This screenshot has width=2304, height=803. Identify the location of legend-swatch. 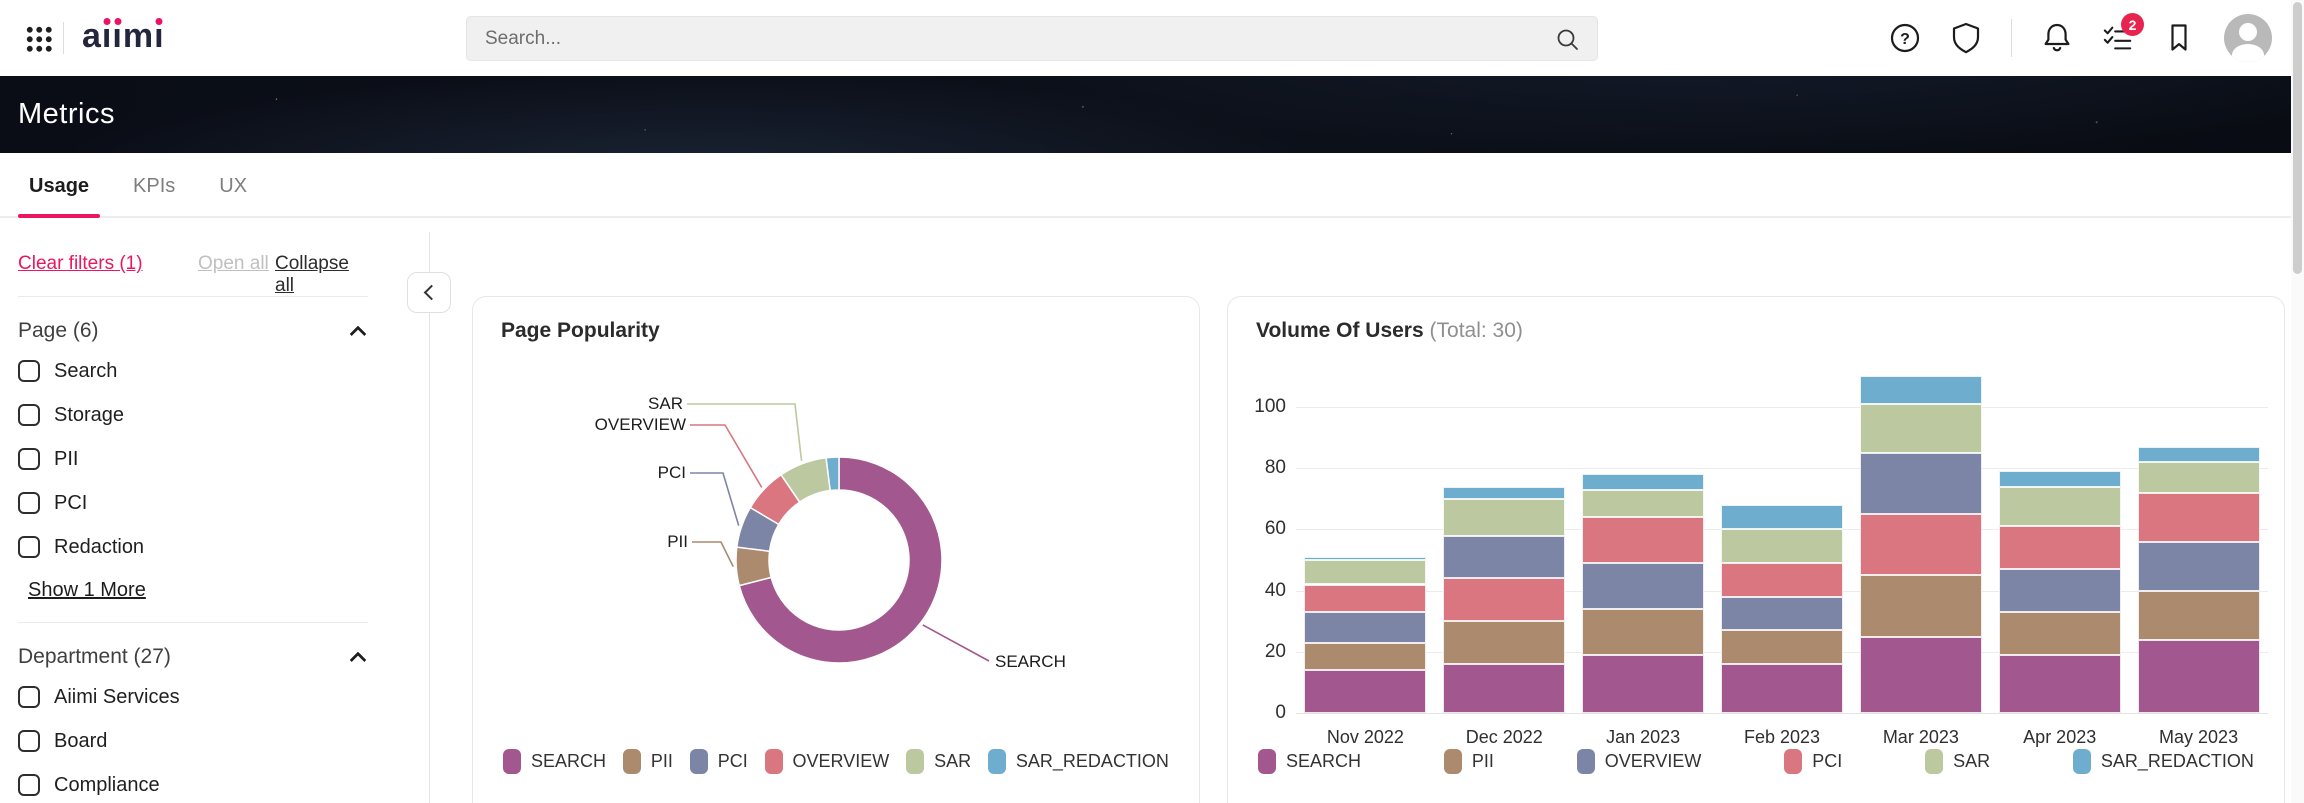
(512, 761).